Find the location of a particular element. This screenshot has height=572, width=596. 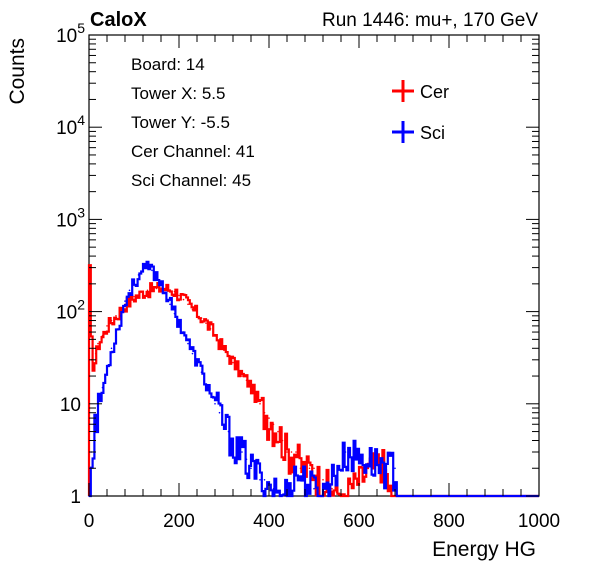

info-line-tower-y: Tower Y: -5.5 is located at coordinates (180, 122).